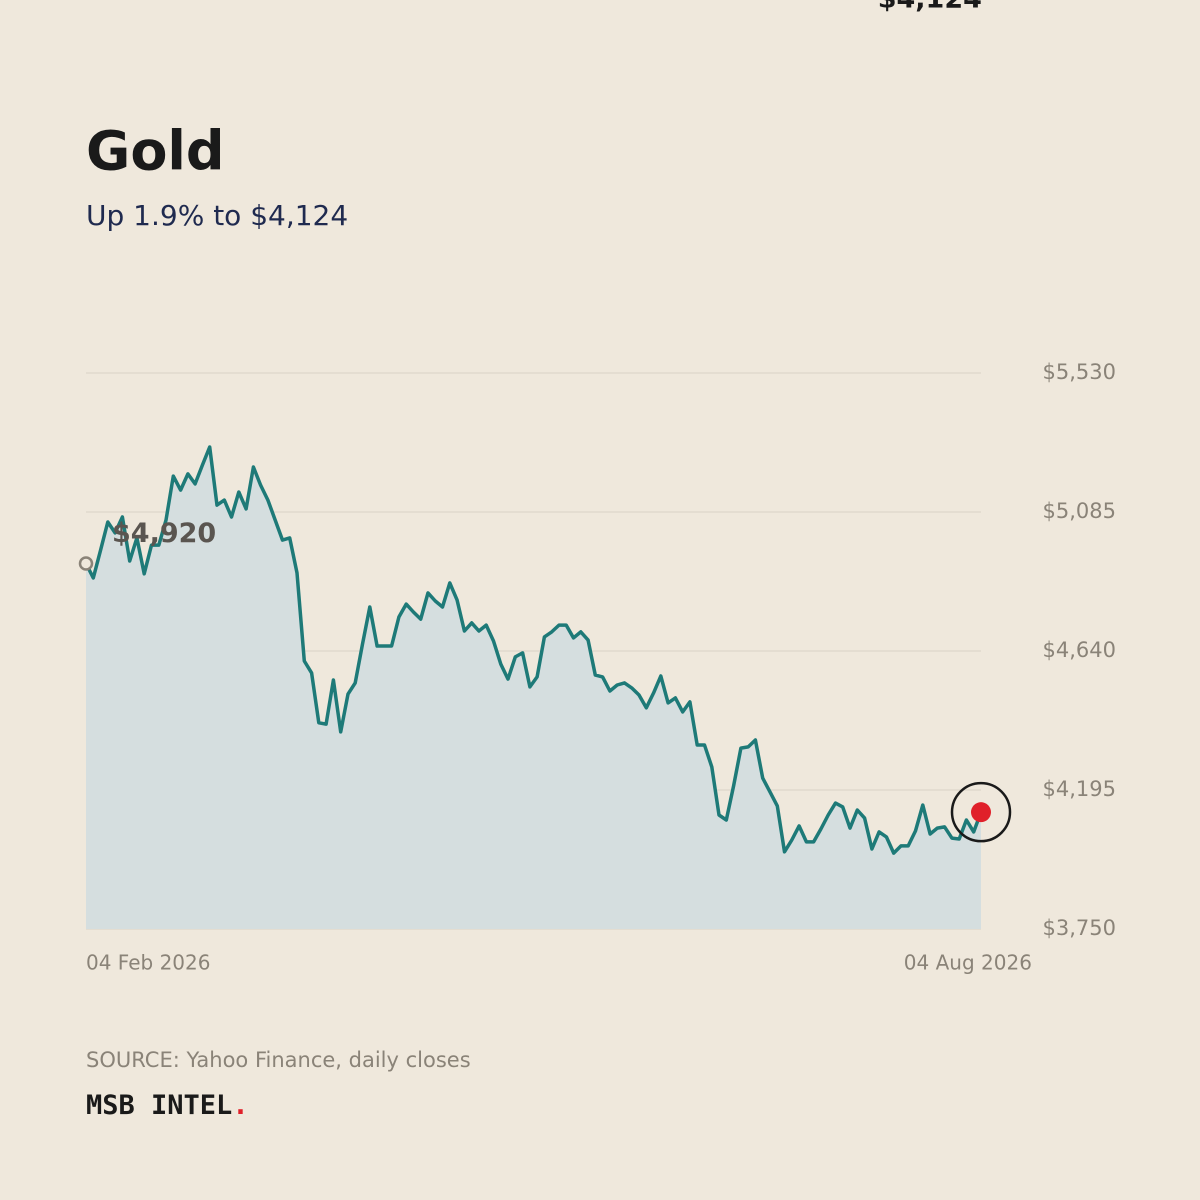  I want to click on source: SOURCE: Yahoo Finance, daily closes, so click(278, 1060).